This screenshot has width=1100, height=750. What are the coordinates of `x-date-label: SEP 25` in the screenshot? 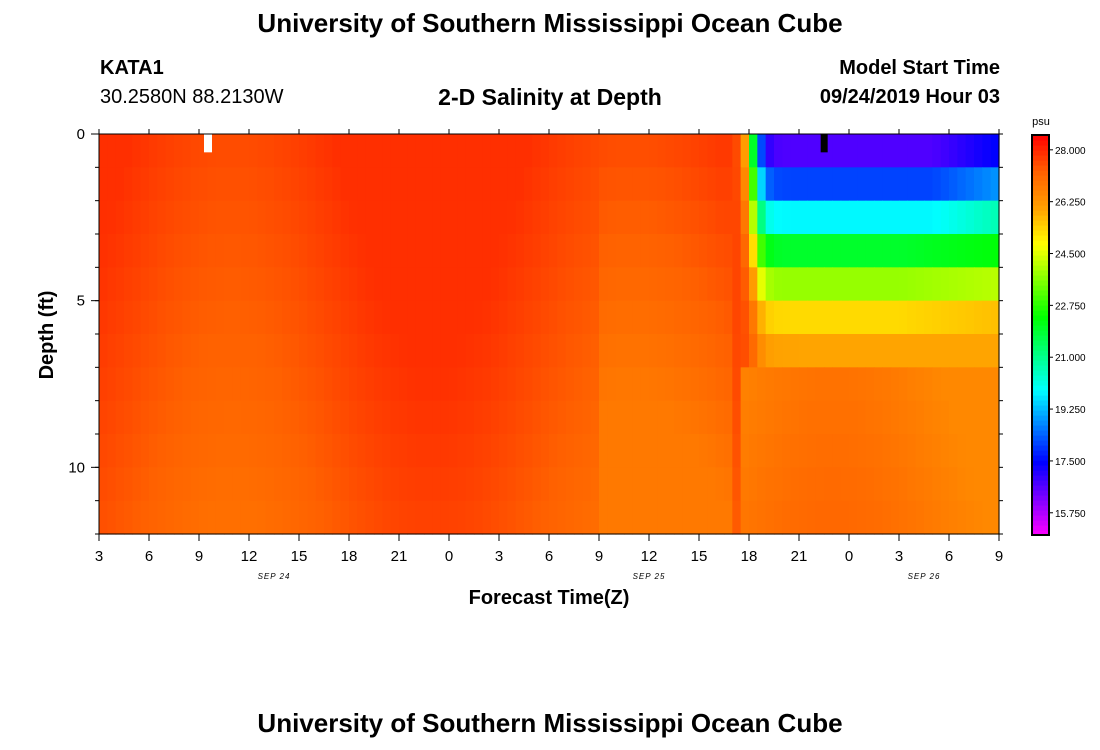 It's located at (649, 576).